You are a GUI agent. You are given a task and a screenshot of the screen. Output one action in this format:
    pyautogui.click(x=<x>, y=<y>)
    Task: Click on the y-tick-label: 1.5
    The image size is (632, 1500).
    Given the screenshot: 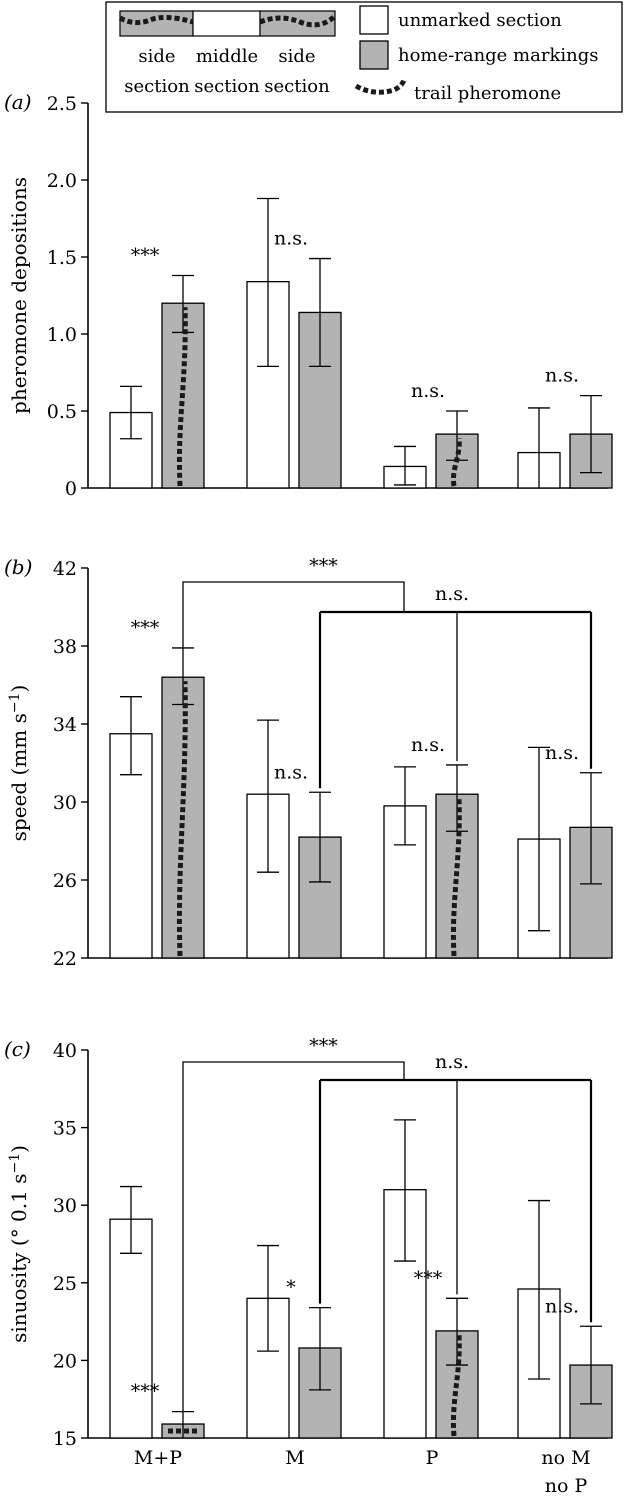 What is the action you would take?
    pyautogui.click(x=62, y=258)
    